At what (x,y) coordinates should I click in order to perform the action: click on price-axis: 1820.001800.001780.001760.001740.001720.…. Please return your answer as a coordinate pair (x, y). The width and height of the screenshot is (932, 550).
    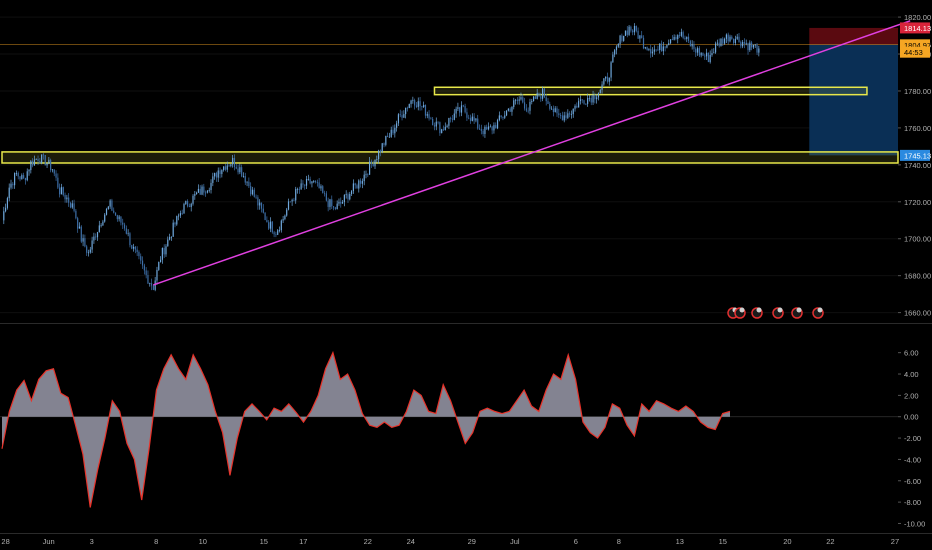
    Looking at the image, I should click on (914, 165).